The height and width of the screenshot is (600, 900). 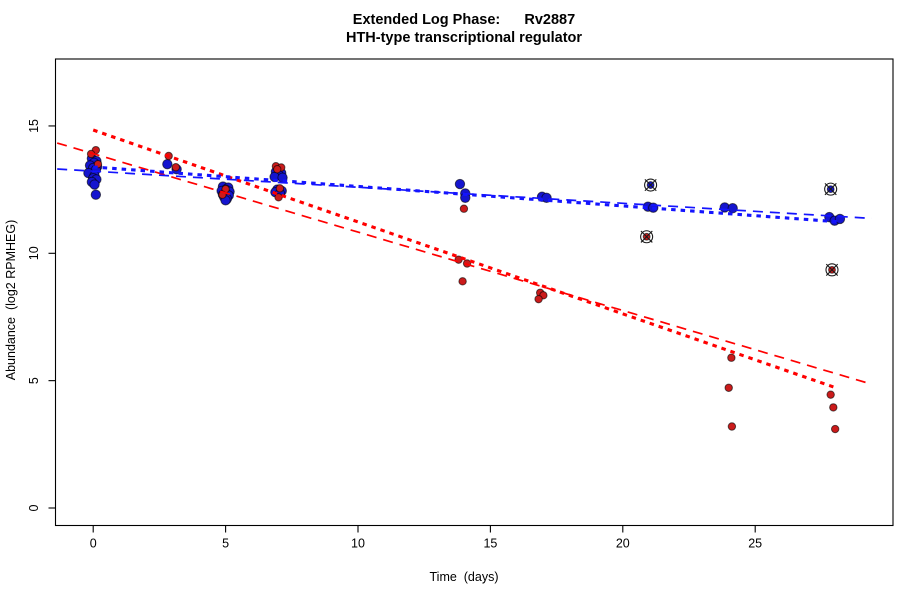 What do you see at coordinates (225, 544) in the screenshot?
I see `x-tick-label: 5` at bounding box center [225, 544].